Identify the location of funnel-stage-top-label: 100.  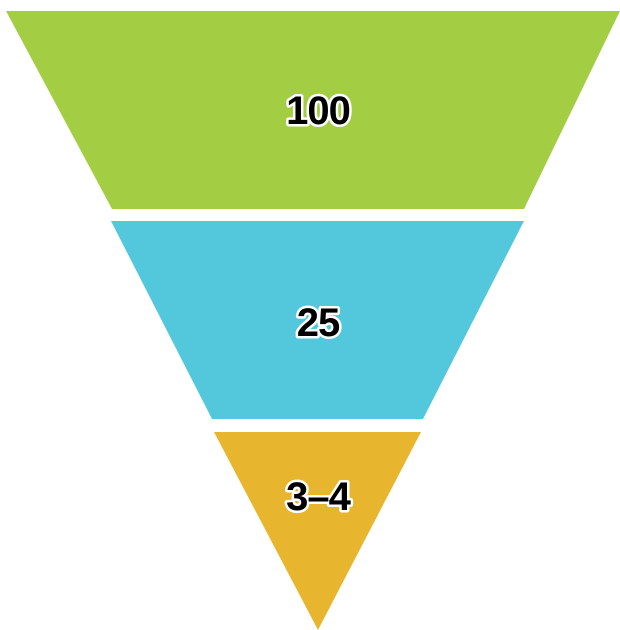
(318, 111).